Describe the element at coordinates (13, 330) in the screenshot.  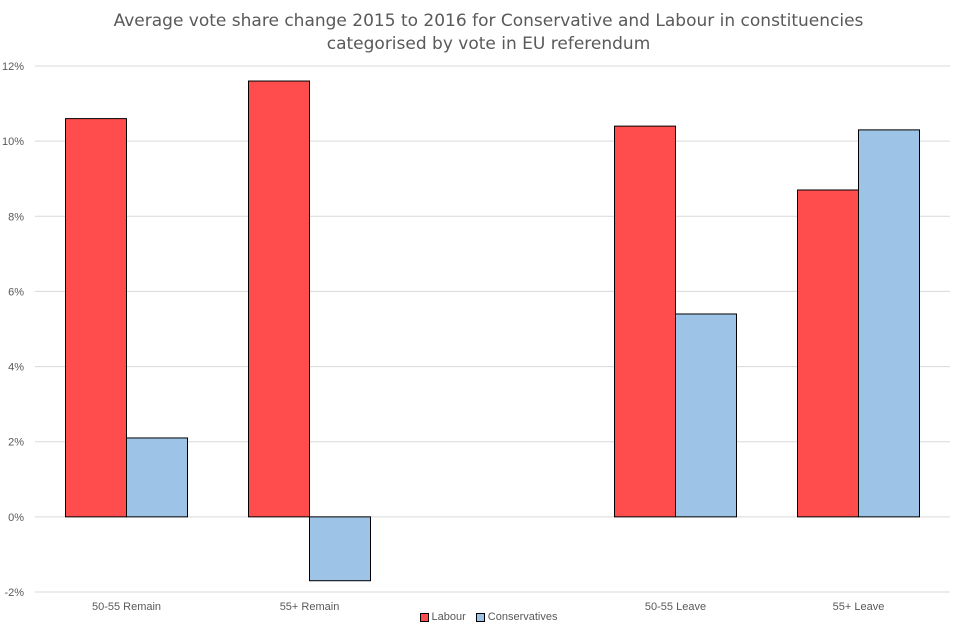
I see `y-axis-tick-labels: -2% 0% 2% 4% 6% 8% 10% 12%` at that location.